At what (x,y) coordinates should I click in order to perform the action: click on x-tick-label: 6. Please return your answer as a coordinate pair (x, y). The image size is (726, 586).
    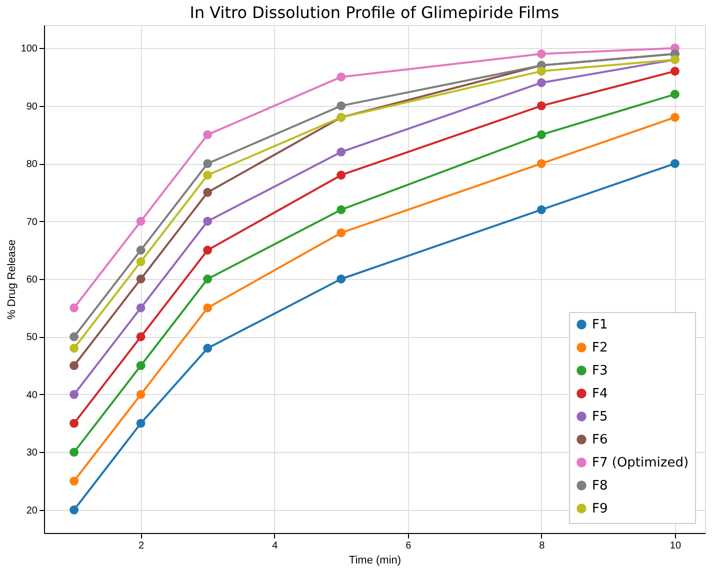
    Looking at the image, I should click on (409, 546).